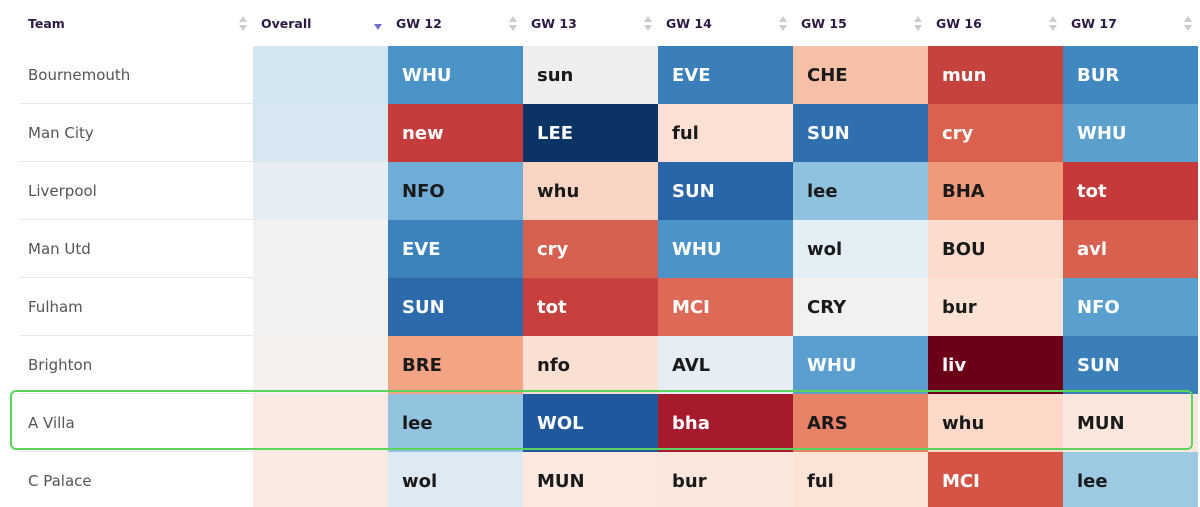  Describe the element at coordinates (860, 307) in the screenshot. I see `fixture-cell: CRY` at that location.